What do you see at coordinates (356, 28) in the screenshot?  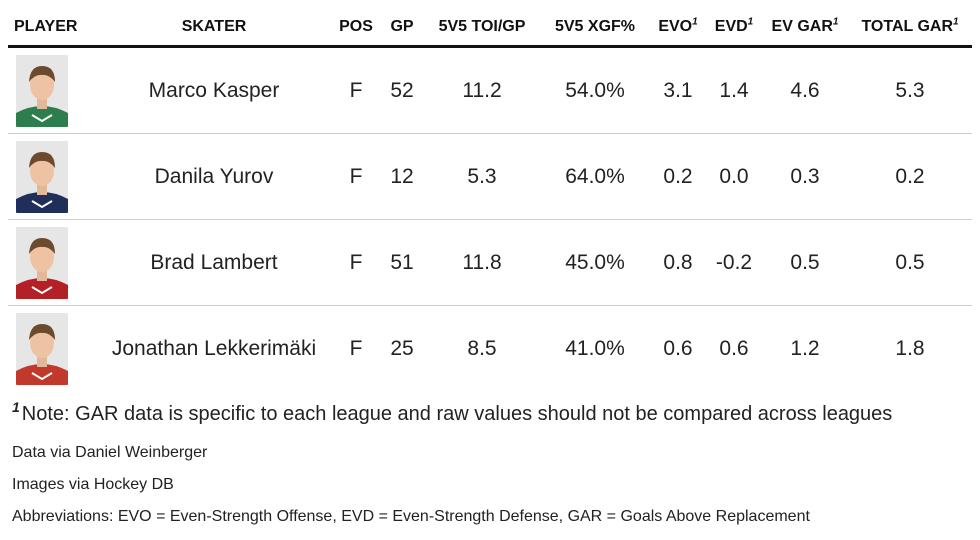 I see `header-pos: POS` at bounding box center [356, 28].